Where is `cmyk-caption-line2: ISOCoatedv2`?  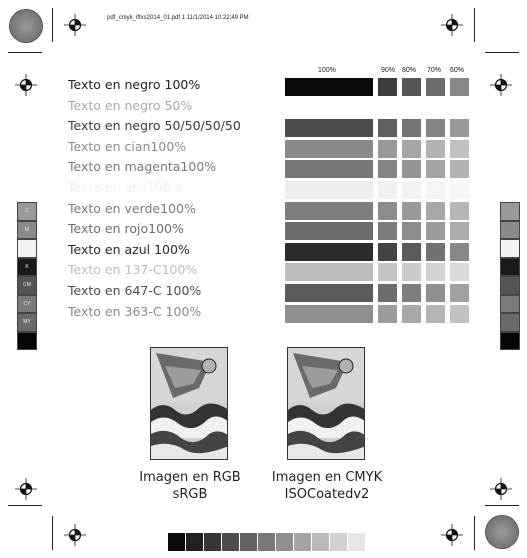 cmyk-caption-line2: ISOCoatedv2 is located at coordinates (327, 494).